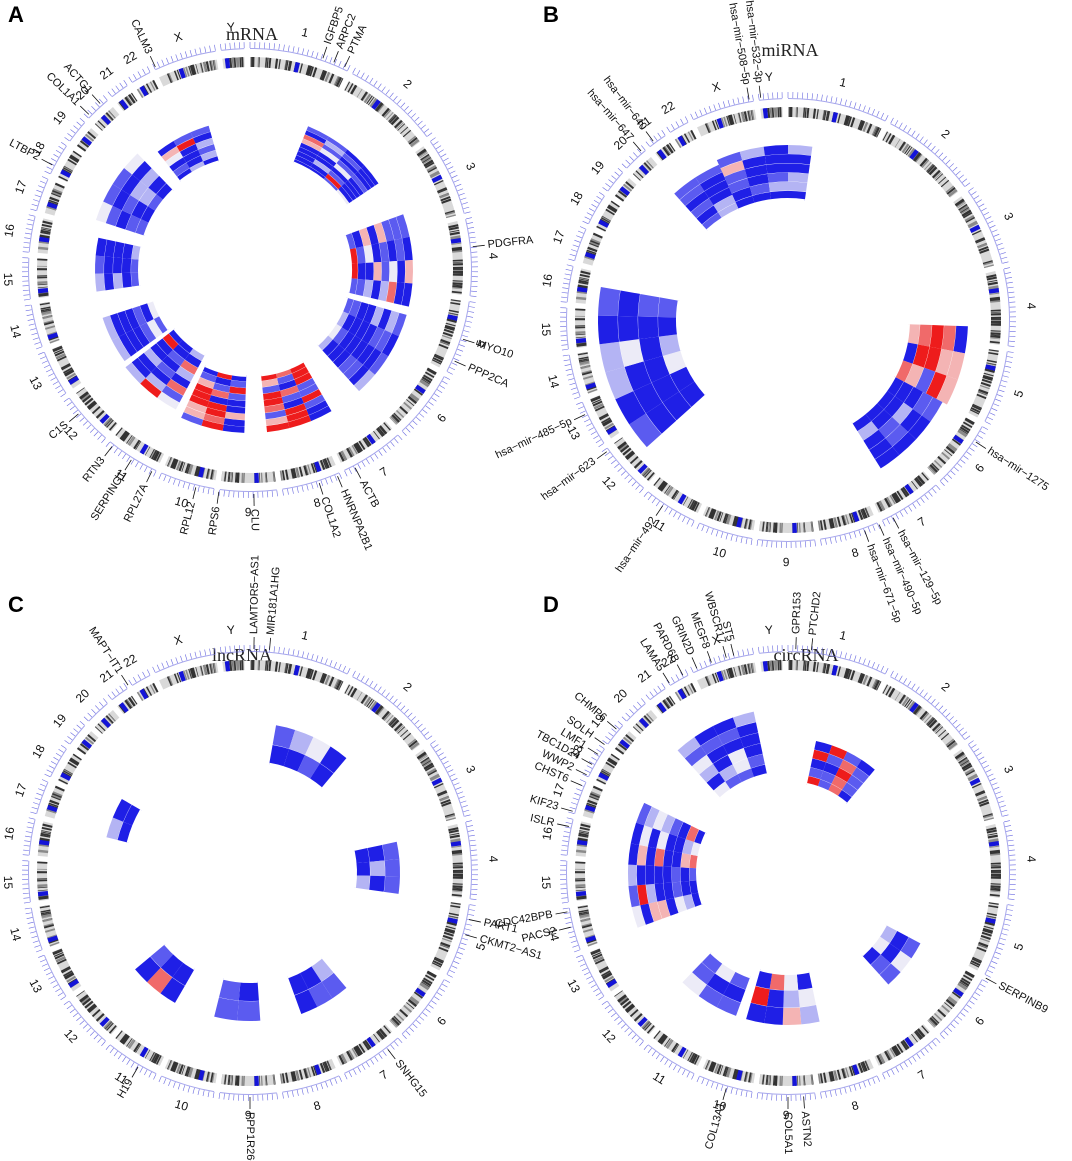  Describe the element at coordinates (782, 307) in the screenshot. I see `heatmap-tracks` at that location.